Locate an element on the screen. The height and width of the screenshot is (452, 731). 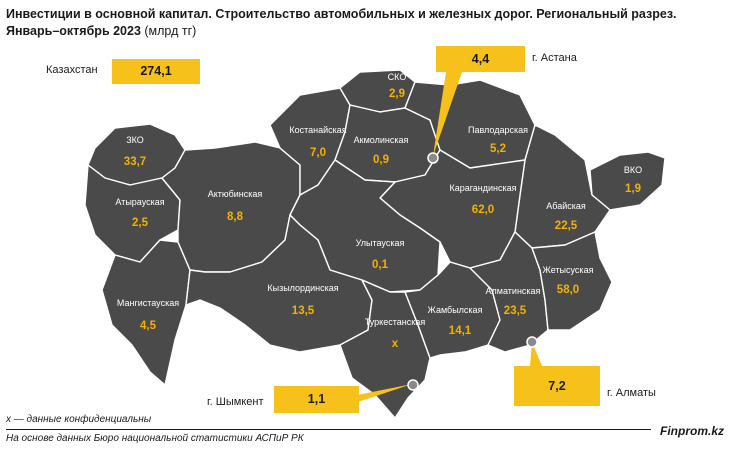
total-label: Казахстан is located at coordinates (72, 70).